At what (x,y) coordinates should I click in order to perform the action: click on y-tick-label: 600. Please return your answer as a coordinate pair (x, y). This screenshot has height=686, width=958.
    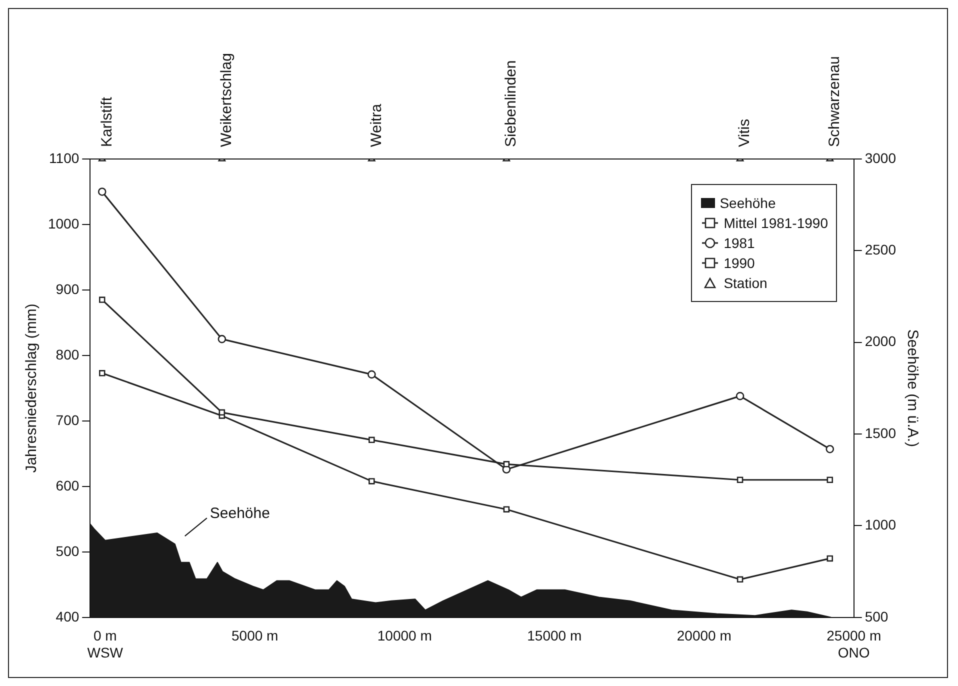
    Looking at the image, I should click on (68, 485).